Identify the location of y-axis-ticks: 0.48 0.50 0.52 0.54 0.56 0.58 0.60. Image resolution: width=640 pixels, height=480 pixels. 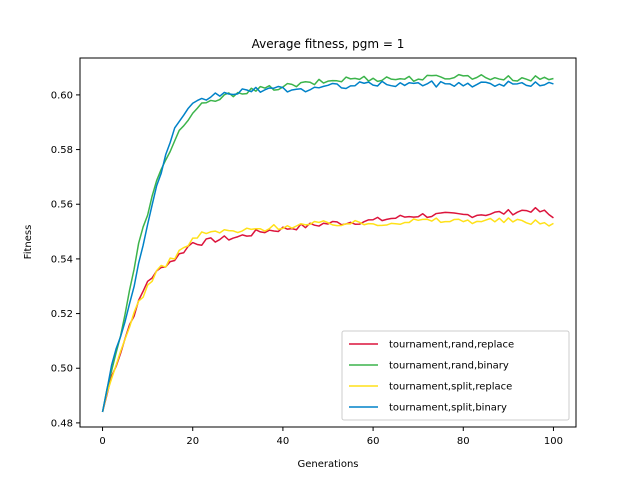
(65, 259).